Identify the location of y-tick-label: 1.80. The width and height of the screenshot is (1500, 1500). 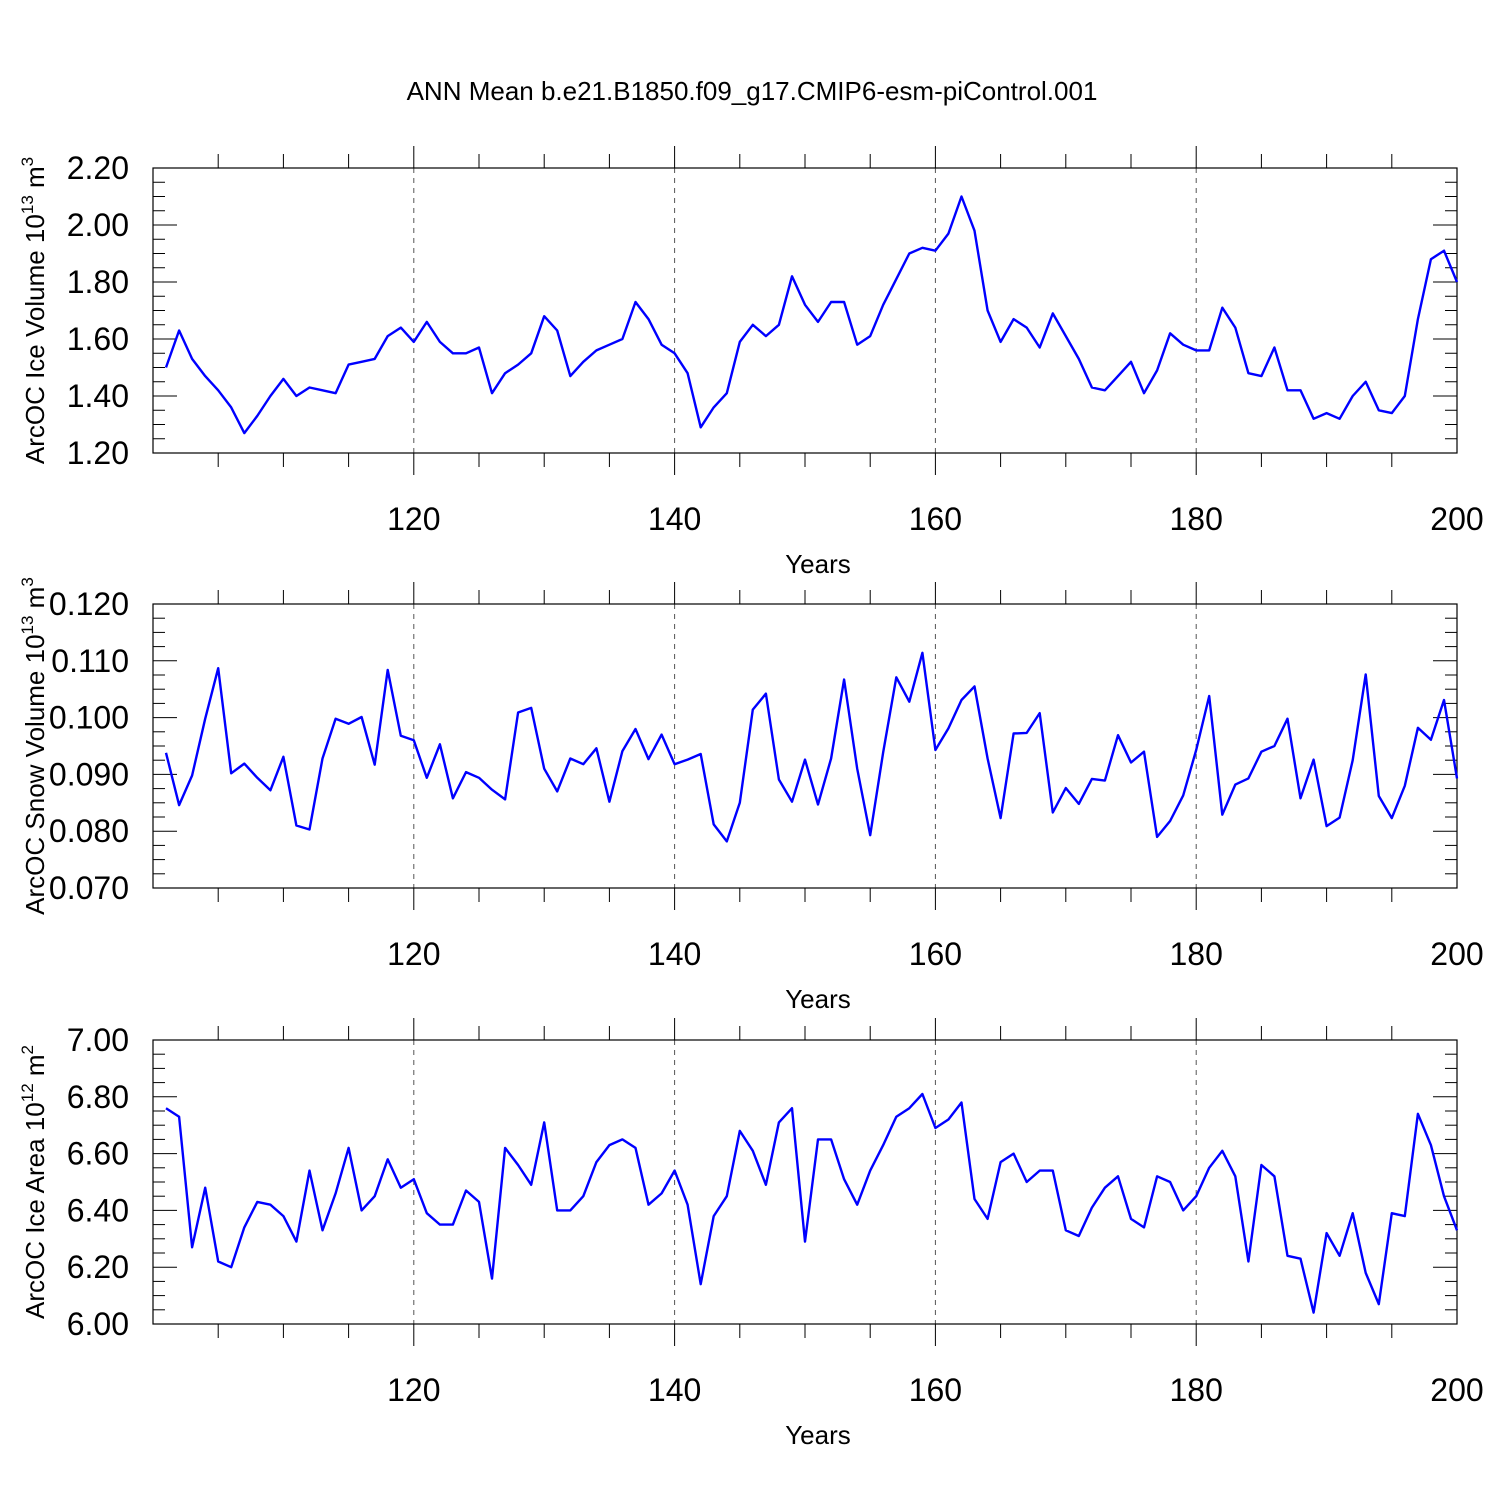
(98, 282).